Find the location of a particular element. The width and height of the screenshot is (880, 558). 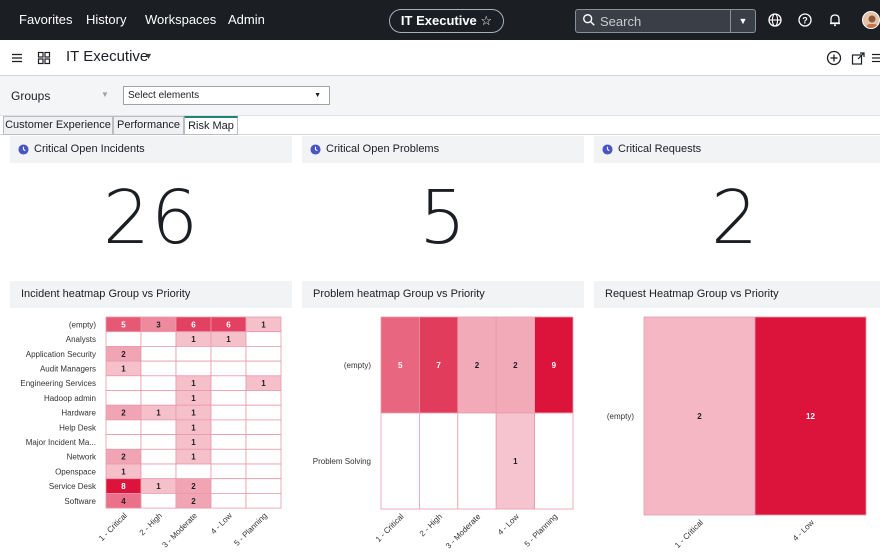

incidents-score: 26 is located at coordinates (151, 218).